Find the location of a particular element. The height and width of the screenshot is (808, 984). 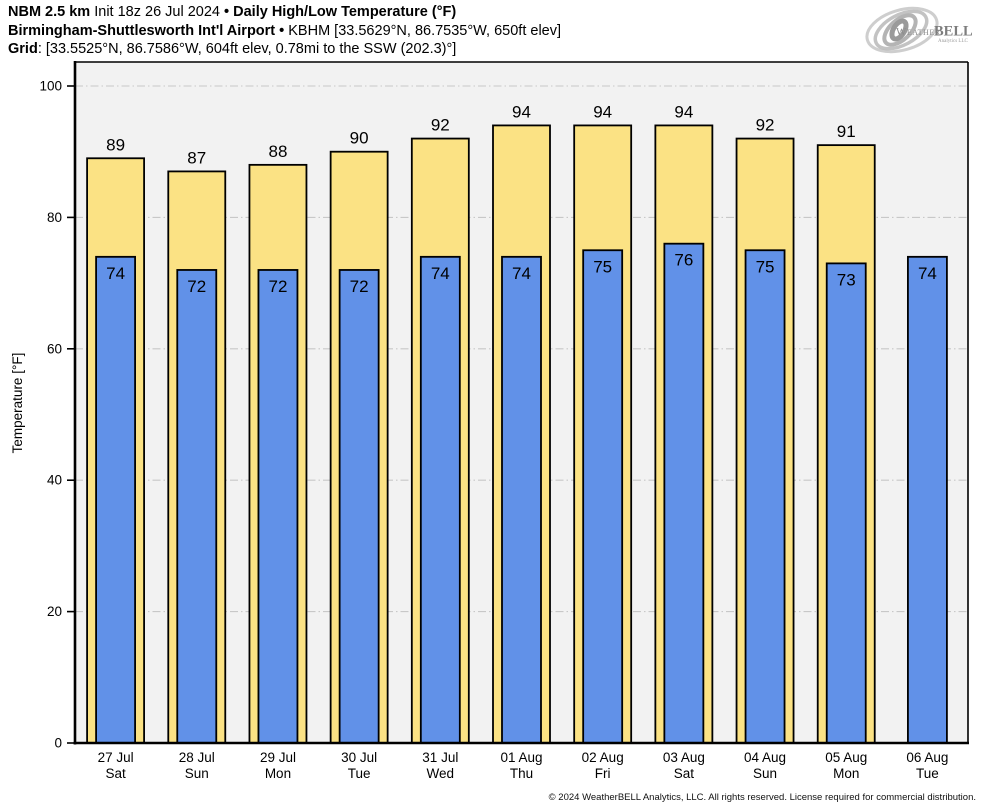

high-value-label: 88 is located at coordinates (277, 151).